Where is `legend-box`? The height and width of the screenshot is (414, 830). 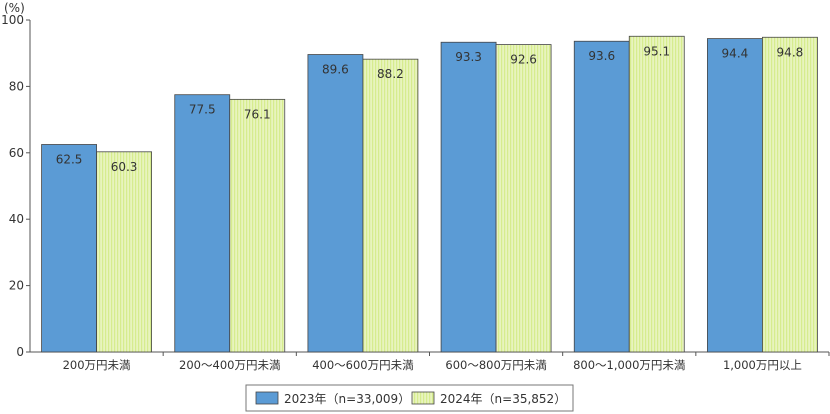 legend-box is located at coordinates (409, 398).